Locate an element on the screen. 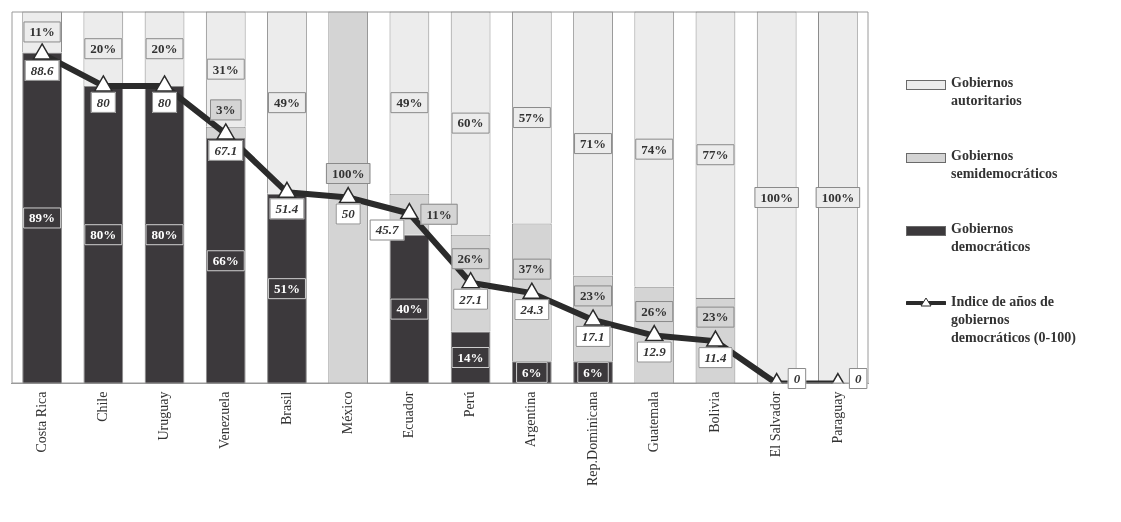  data-label: 3% is located at coordinates (226, 110).